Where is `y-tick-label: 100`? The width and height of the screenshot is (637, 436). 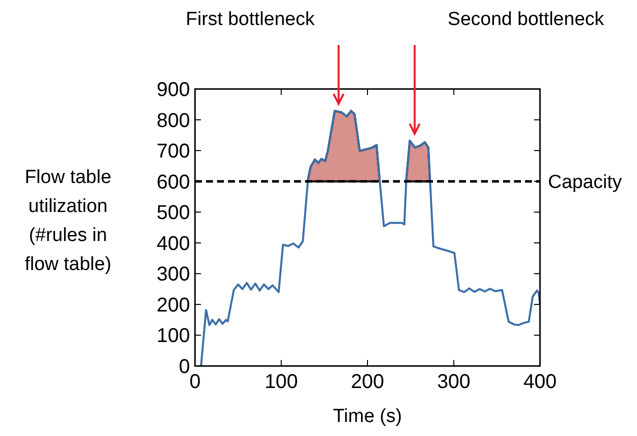 y-tick-label: 100 is located at coordinates (173, 336).